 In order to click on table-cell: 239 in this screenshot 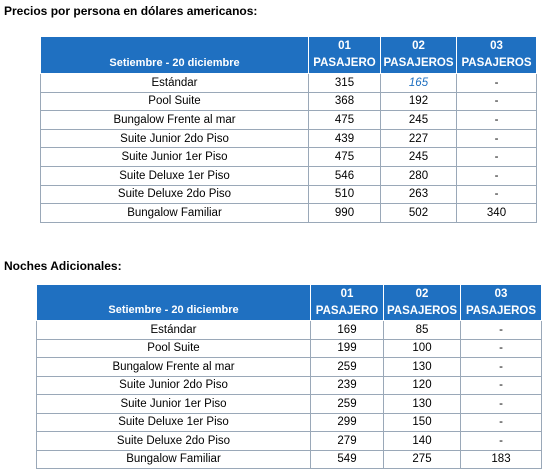, I will do `click(347, 385)`.